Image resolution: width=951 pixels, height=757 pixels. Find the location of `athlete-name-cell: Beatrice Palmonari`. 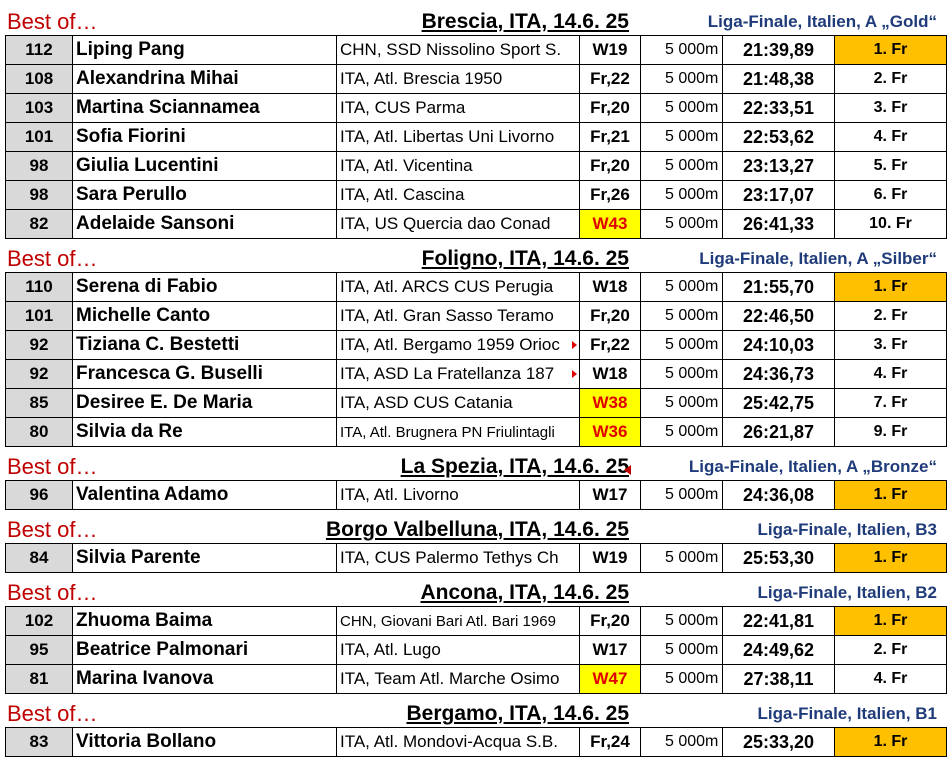

athlete-name-cell: Beatrice Palmonari is located at coordinates (204, 650).